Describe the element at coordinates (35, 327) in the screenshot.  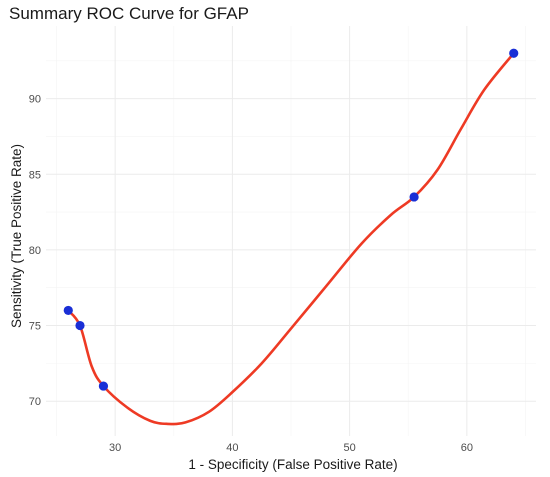
I see `y-tick-label: 75` at that location.